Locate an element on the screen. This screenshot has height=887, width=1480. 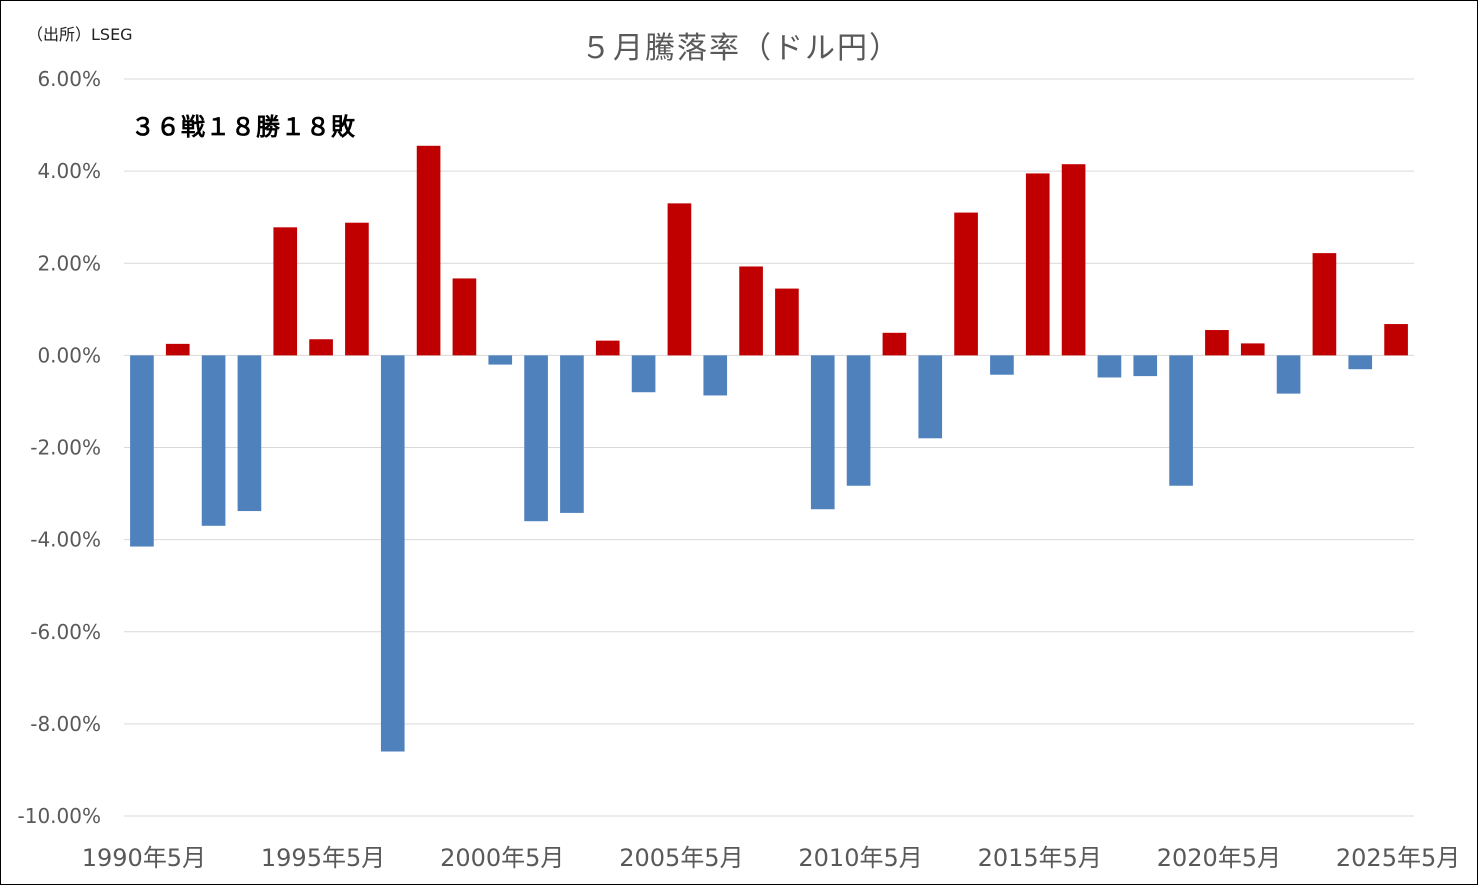
bar-1994年5月 is located at coordinates (285, 291).